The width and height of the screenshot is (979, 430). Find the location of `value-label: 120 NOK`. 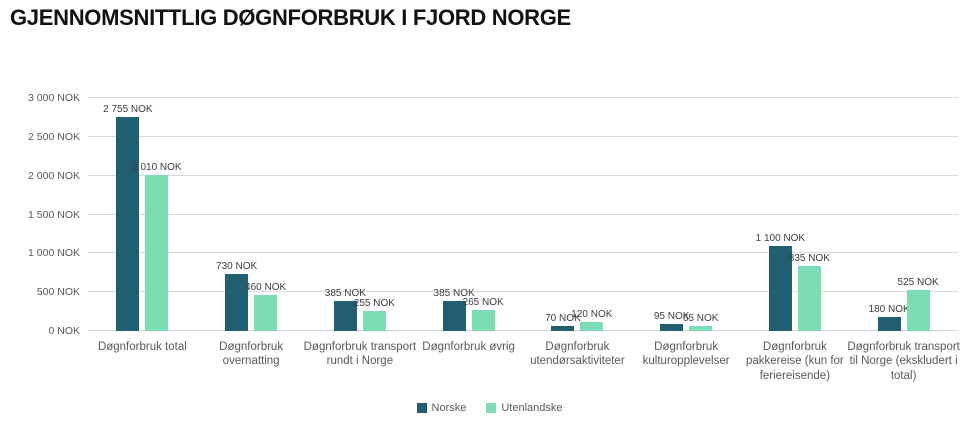

value-label: 120 NOK is located at coordinates (592, 314).